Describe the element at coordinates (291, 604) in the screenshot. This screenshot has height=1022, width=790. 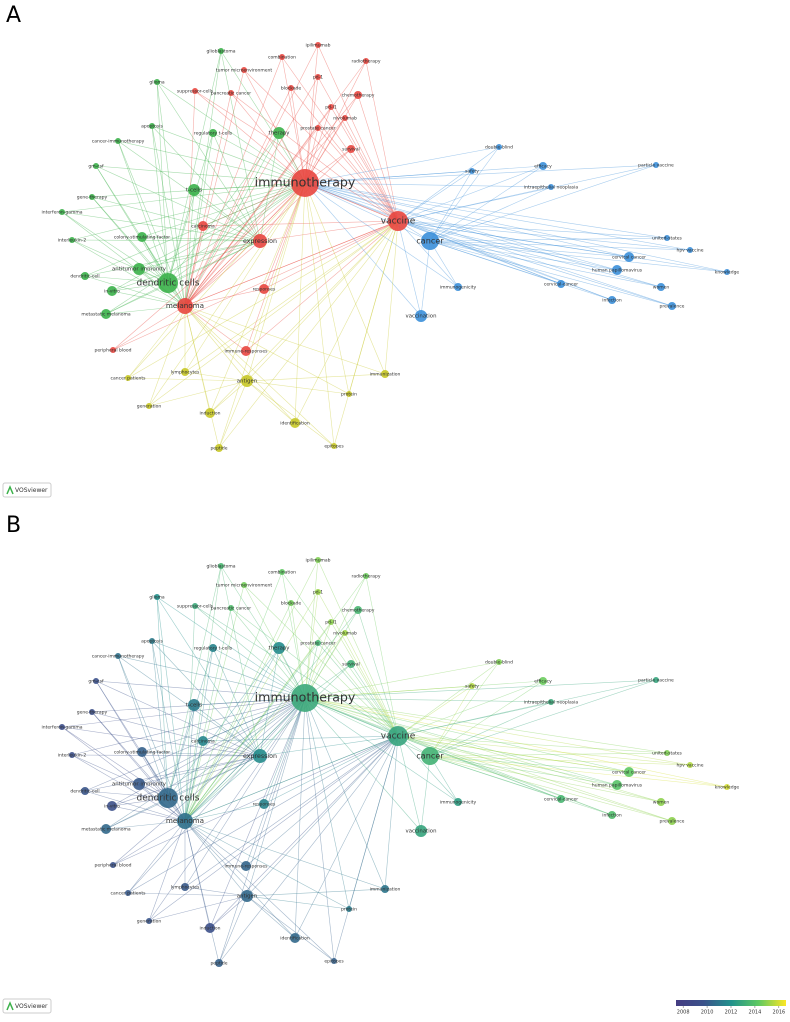
I see `node-label: blockade` at that location.